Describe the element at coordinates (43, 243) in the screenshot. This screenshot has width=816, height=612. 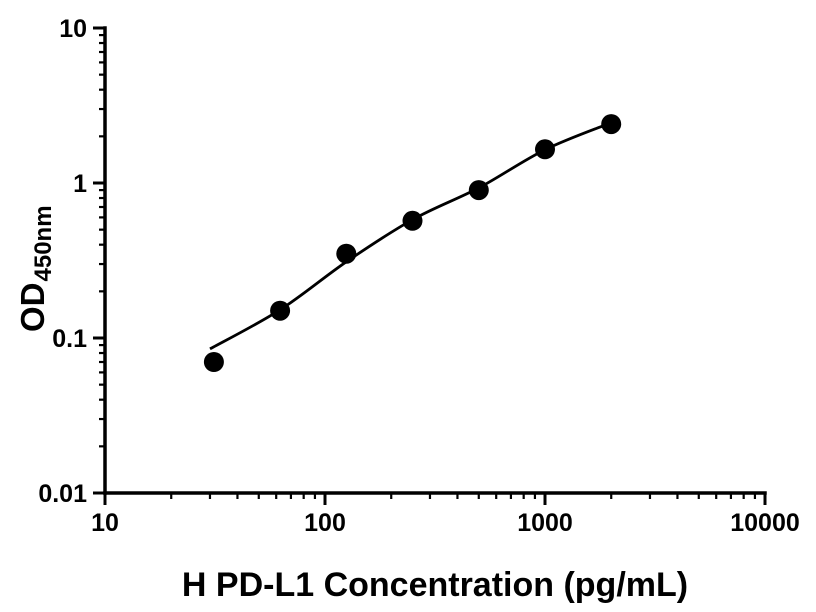
I see `y-axis-title-subscript: 450nm` at that location.